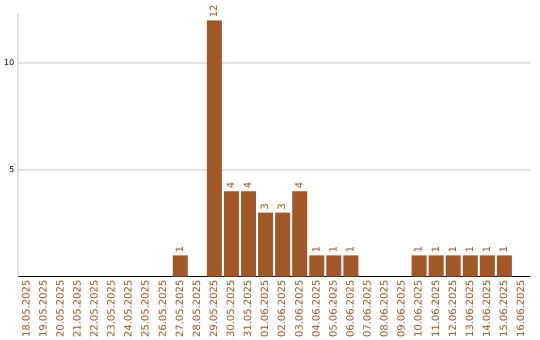  What do you see at coordinates (248, 309) in the screenshot?
I see `x-tick-label: 31.05.2025` at bounding box center [248, 309].